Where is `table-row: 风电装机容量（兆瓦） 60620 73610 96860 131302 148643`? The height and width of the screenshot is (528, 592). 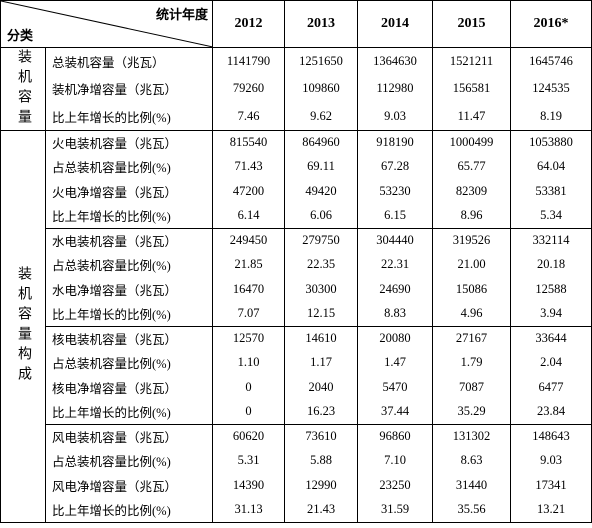
table-row: 风电装机容量（兆瓦） 60620 73610 96860 131302 148643 is located at coordinates (296, 436).